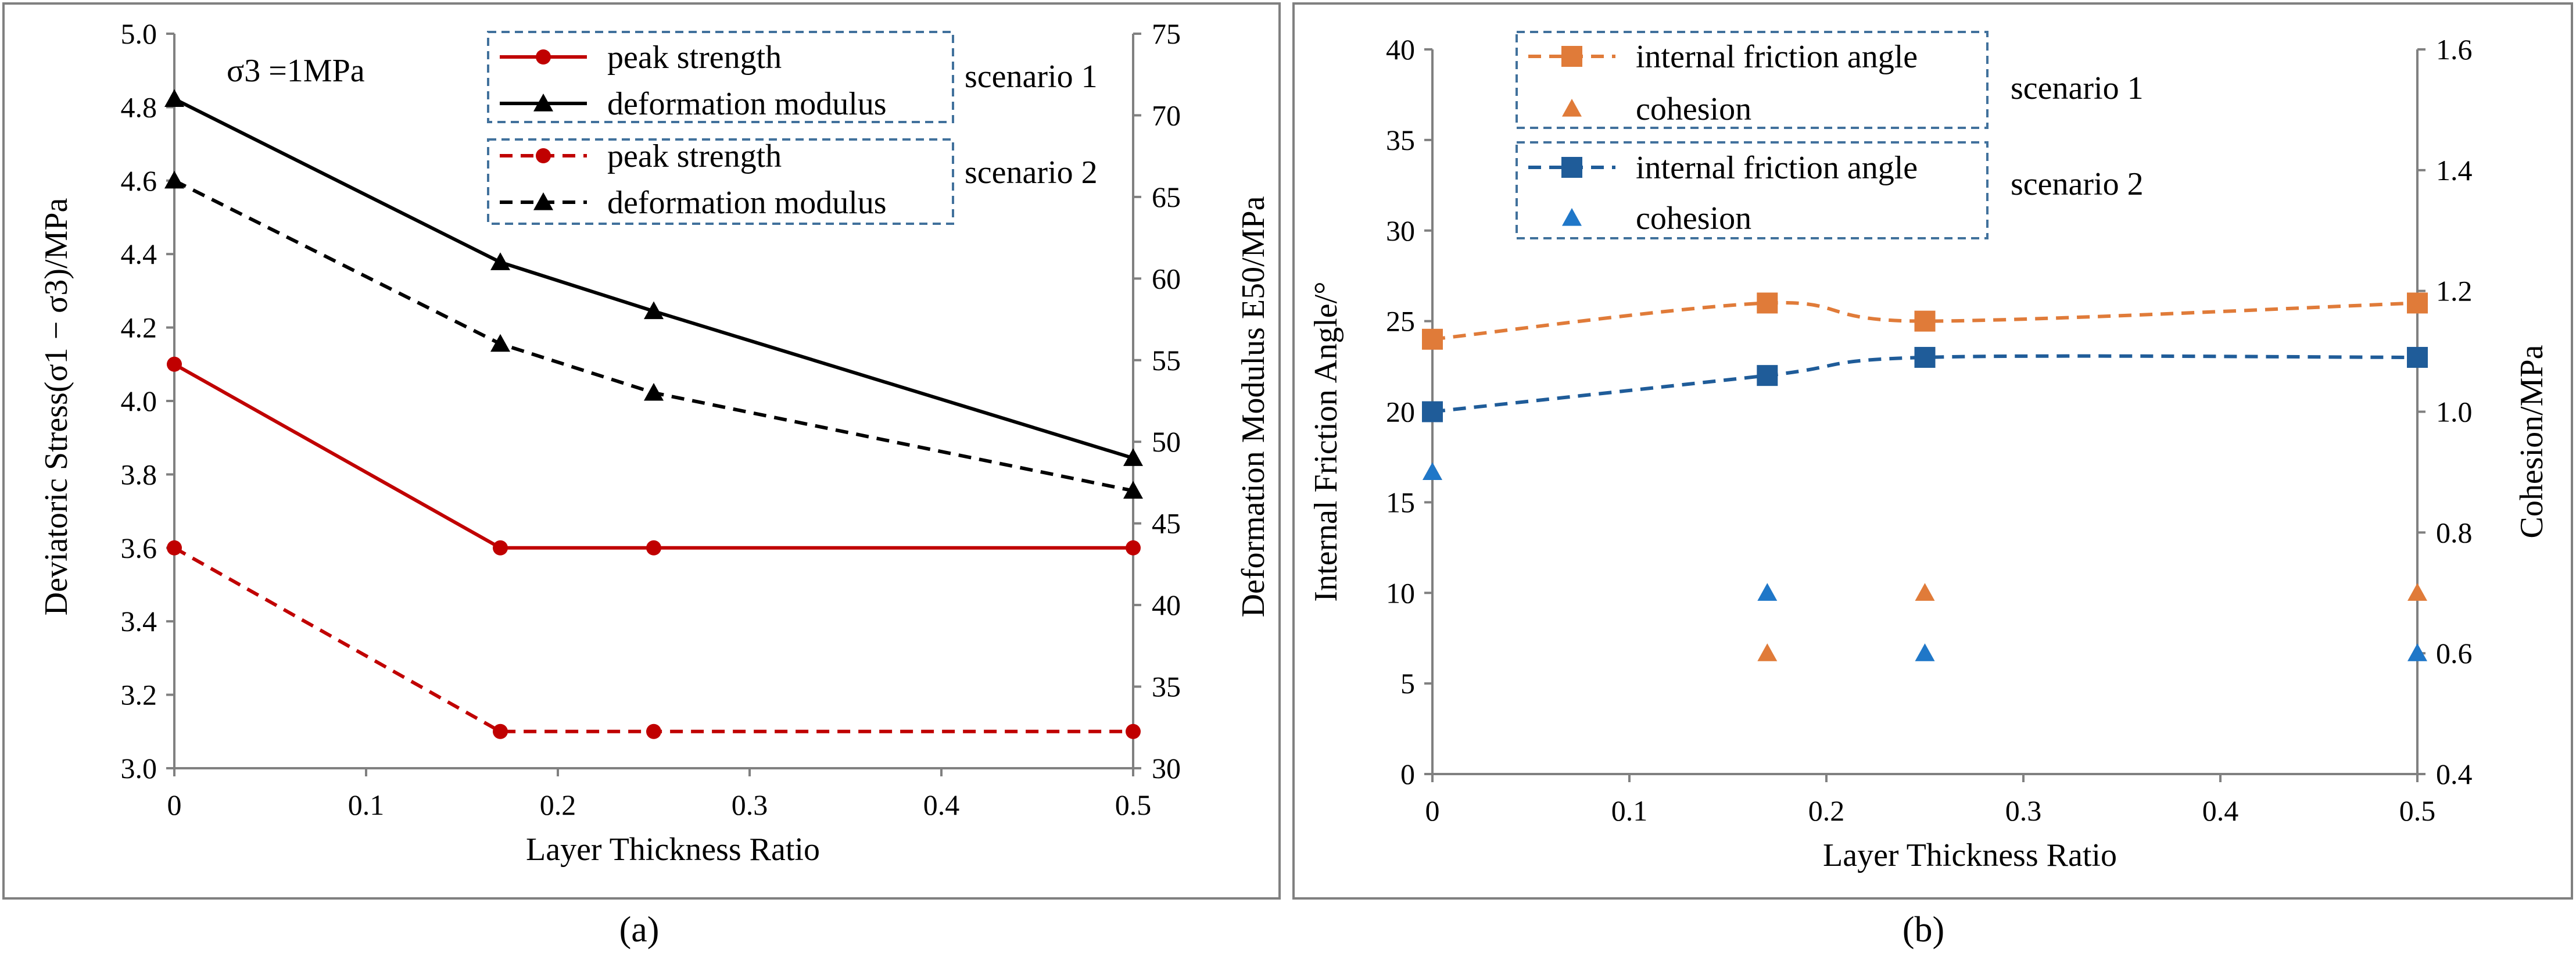 This screenshot has width=2576, height=960. Describe the element at coordinates (653, 336) in the screenshot. I see `panel-a-series-deformation-modulus-scenario-2-line` at that location.